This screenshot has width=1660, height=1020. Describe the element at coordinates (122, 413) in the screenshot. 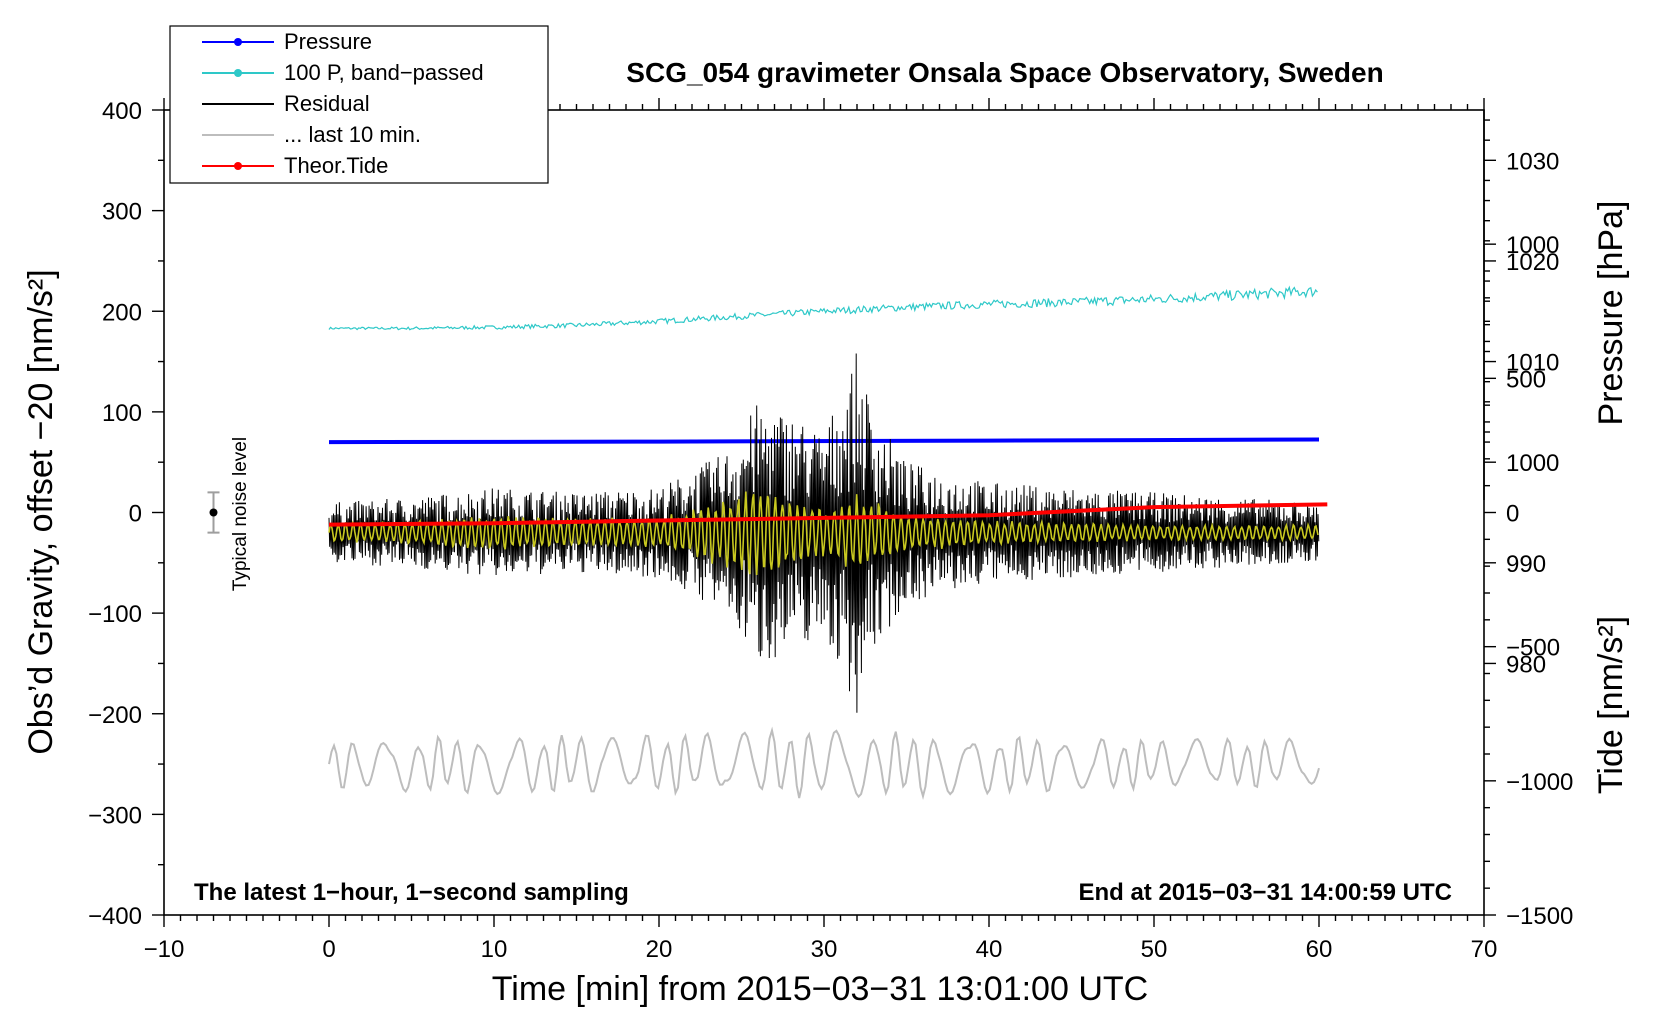

I see `y-tick-label: 100` at that location.